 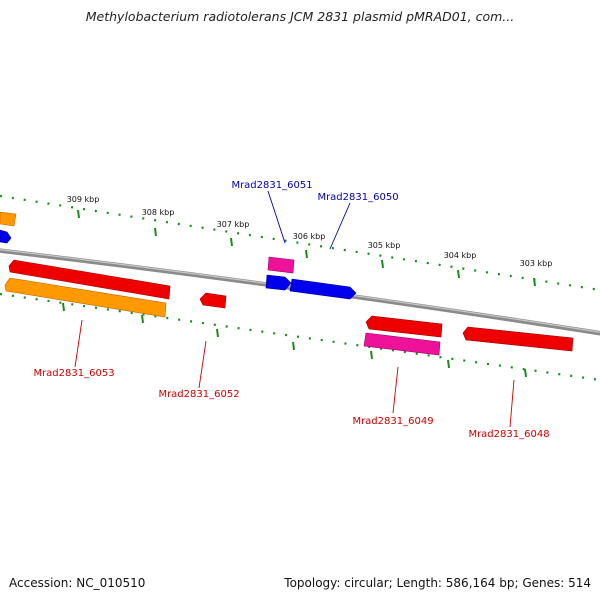 What do you see at coordinates (73, 373) in the screenshot?
I see `gene-label-6053: Mrad2831_6053` at bounding box center [73, 373].